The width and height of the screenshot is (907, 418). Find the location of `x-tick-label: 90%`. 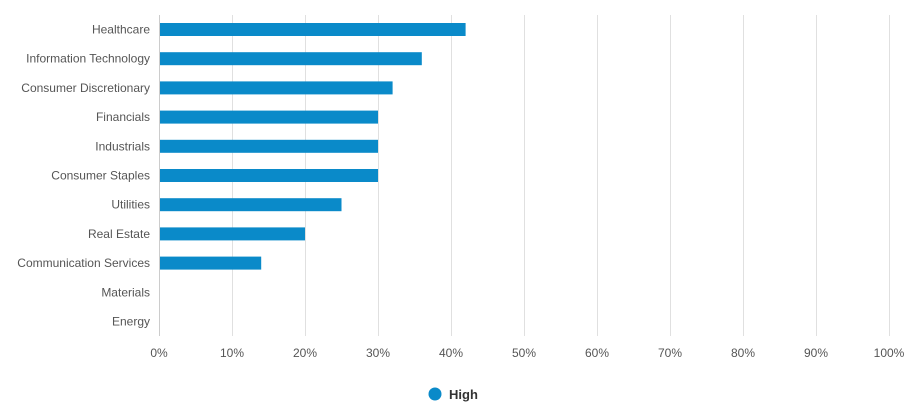

x-tick-label: 90% is located at coordinates (816, 353).